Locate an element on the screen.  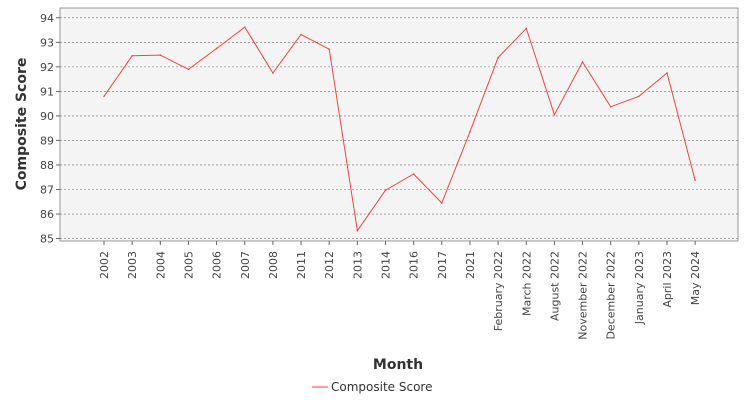
y-tick-label: 88 is located at coordinates (47, 165).